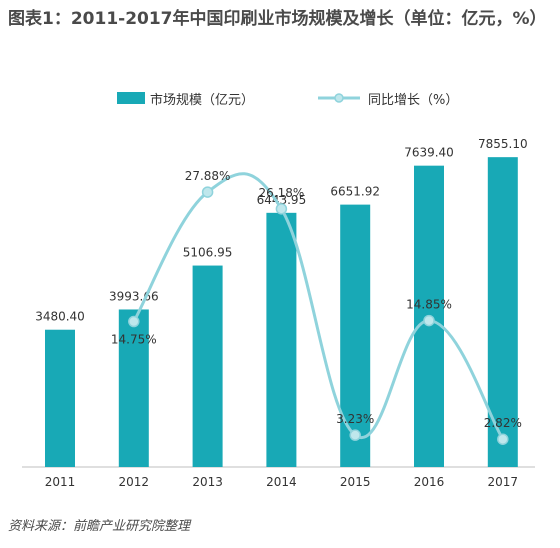  What do you see at coordinates (208, 176) in the screenshot?
I see `growth-data-label: 27.88%` at bounding box center [208, 176].